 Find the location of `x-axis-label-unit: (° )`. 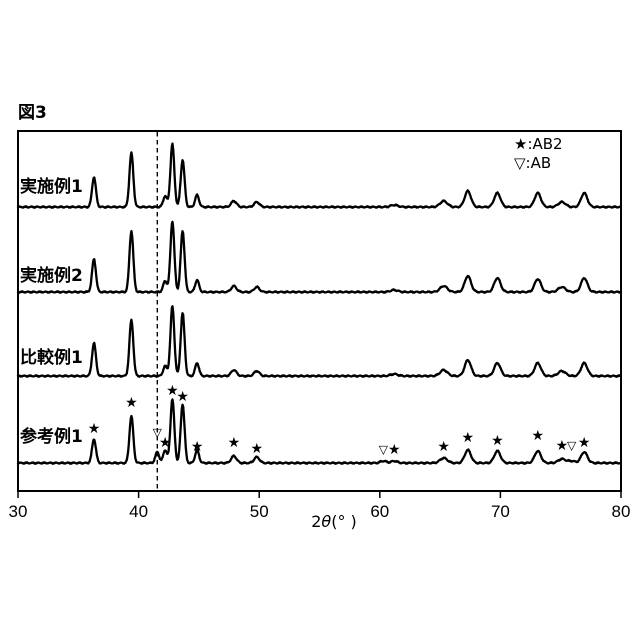

x-axis-label-unit: (° ) is located at coordinates (344, 521).